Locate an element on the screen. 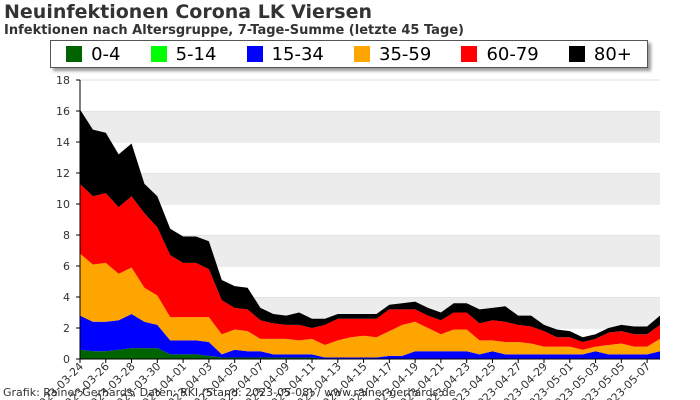 The height and width of the screenshot is (400, 700). y-tick-label: 6 is located at coordinates (66, 266).